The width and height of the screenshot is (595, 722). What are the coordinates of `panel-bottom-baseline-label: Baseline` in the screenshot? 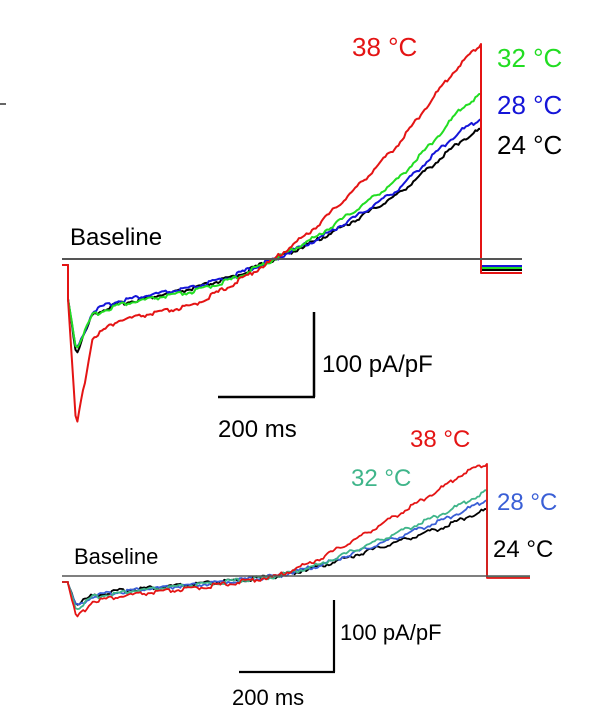 It's located at (116, 556).